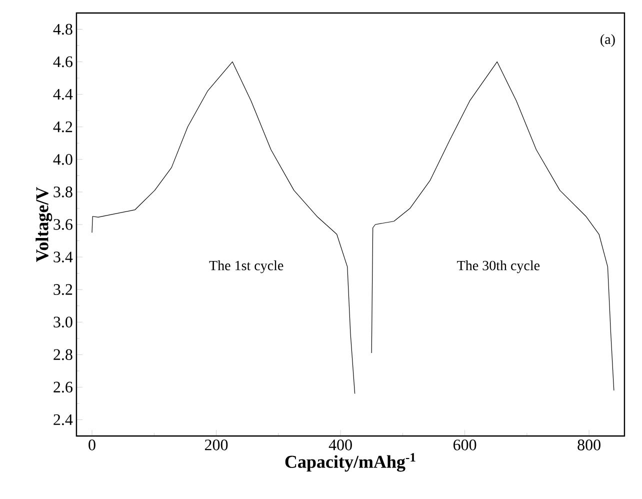  What do you see at coordinates (63, 224) in the screenshot?
I see `y-tick-label: 3.6` at bounding box center [63, 224].